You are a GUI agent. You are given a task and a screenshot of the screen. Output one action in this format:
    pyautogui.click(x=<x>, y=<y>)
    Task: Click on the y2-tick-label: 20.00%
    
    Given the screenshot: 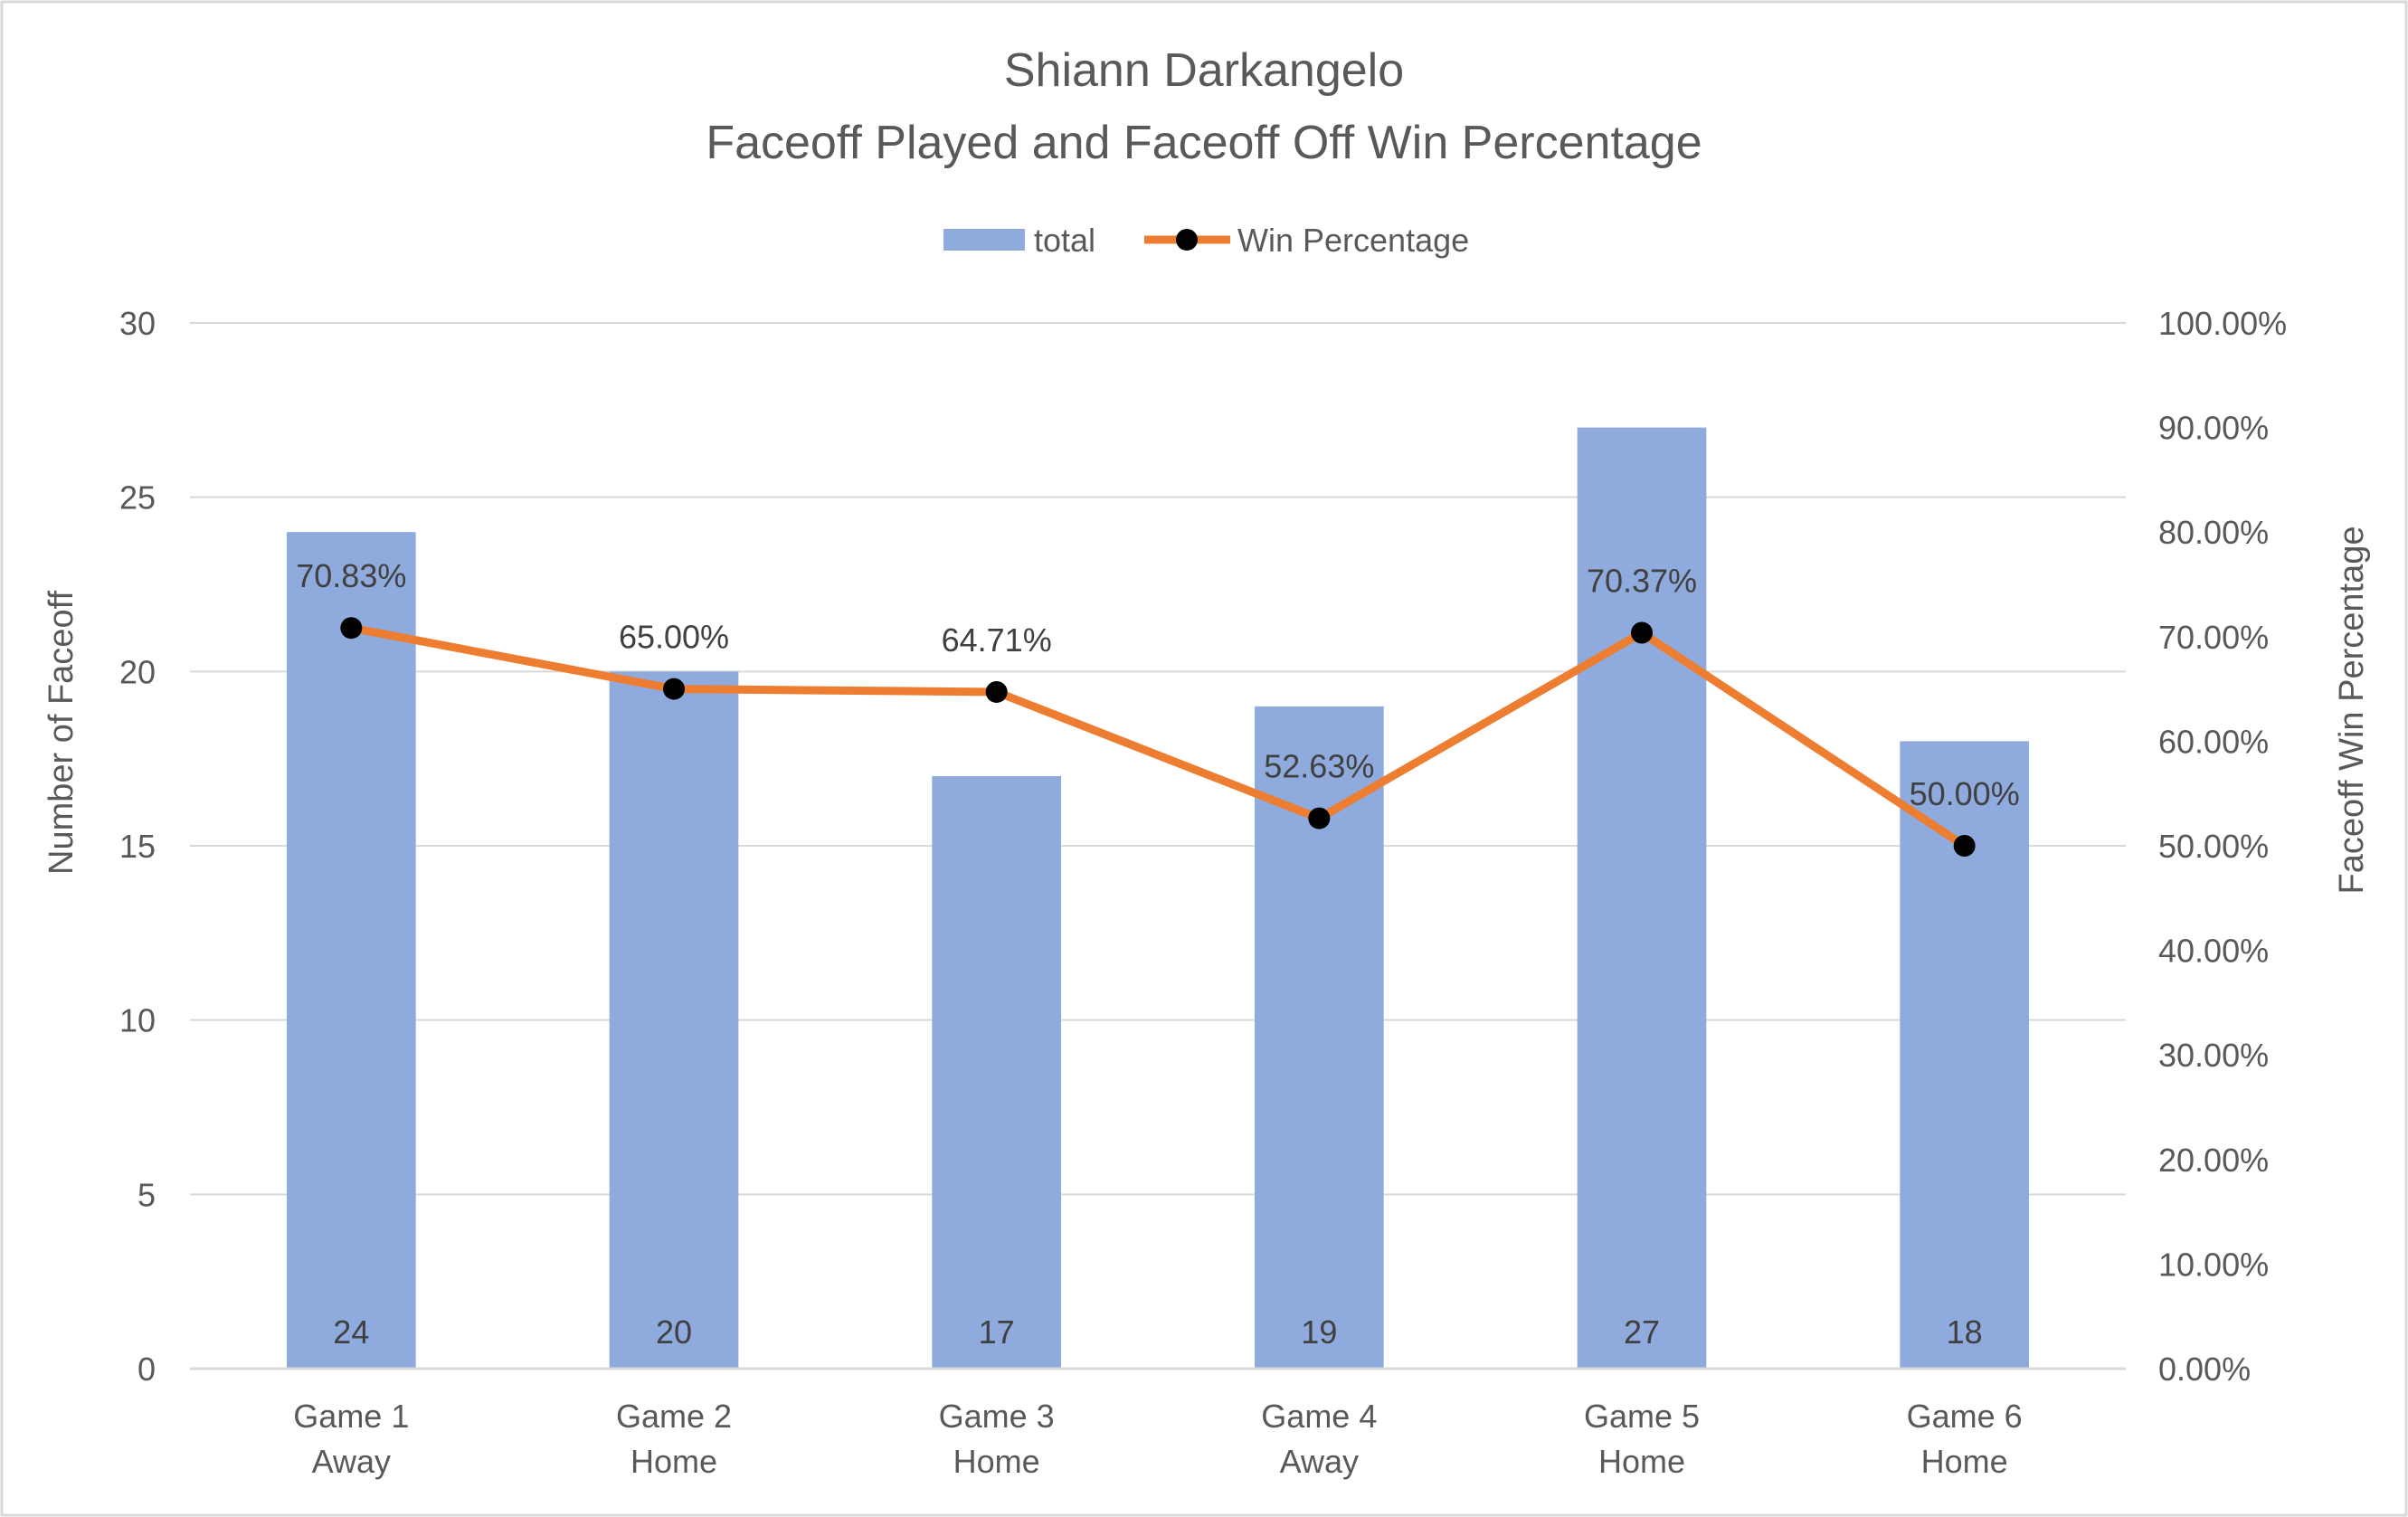 What is the action you would take?
    pyautogui.click(x=2213, y=1160)
    